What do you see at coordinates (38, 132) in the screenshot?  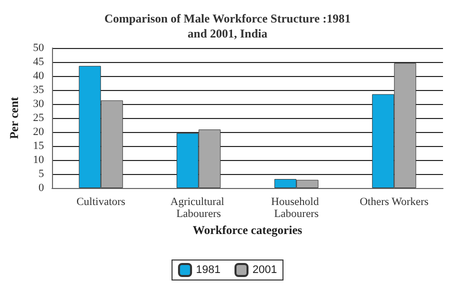 I see `y-tick-label: 20` at bounding box center [38, 132].